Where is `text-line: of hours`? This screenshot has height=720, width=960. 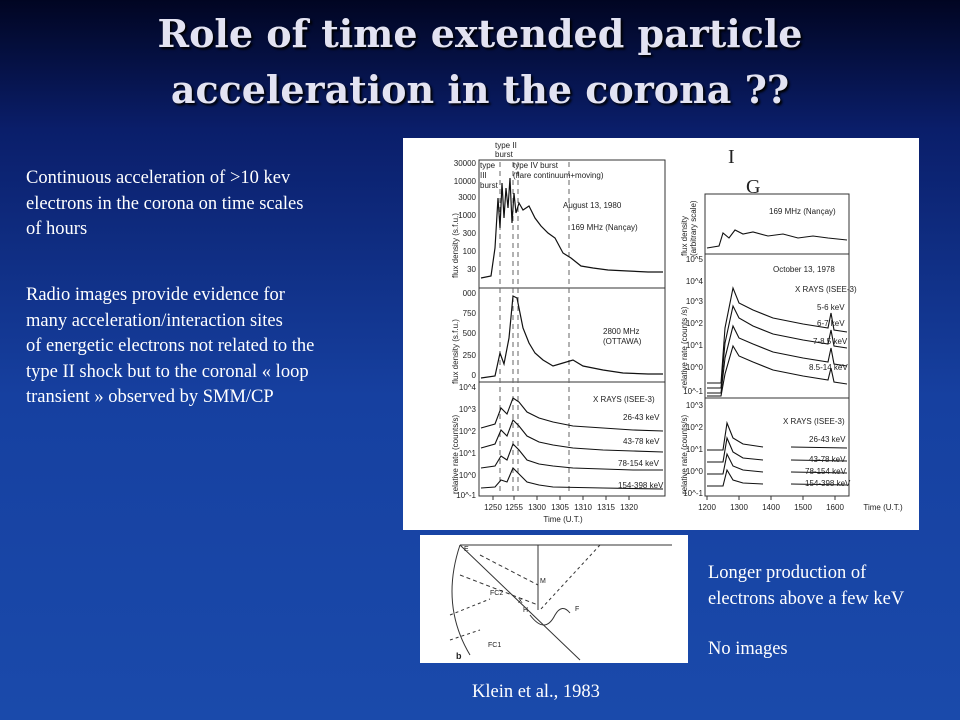 text-line: of hours is located at coordinates (57, 229).